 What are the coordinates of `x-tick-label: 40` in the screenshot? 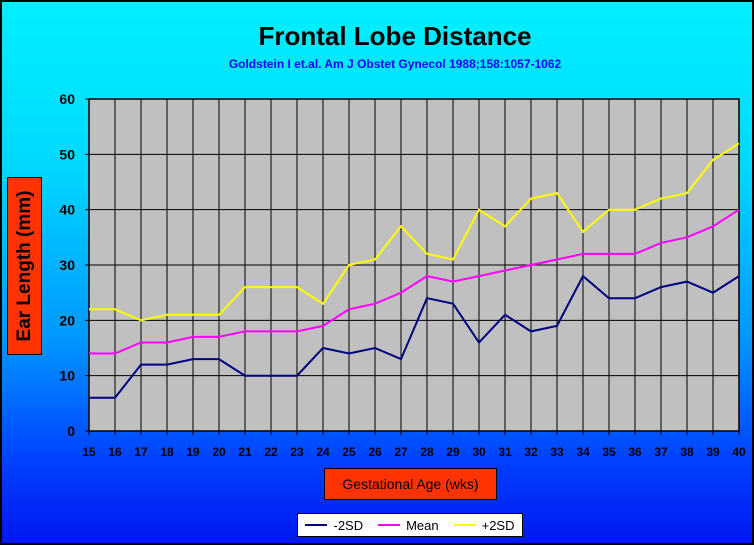 It's located at (739, 452).